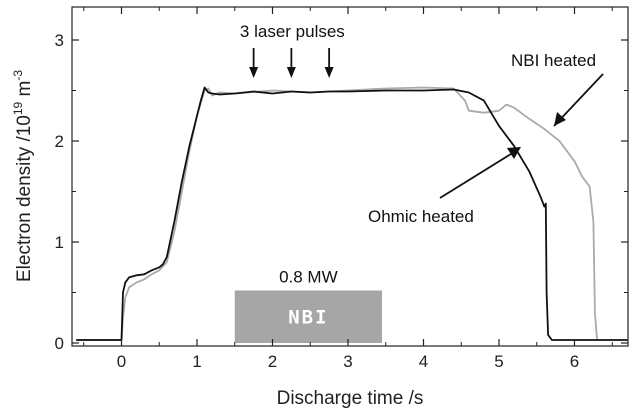 The width and height of the screenshot is (636, 413). I want to click on x-tick-label: 2, so click(272, 361).